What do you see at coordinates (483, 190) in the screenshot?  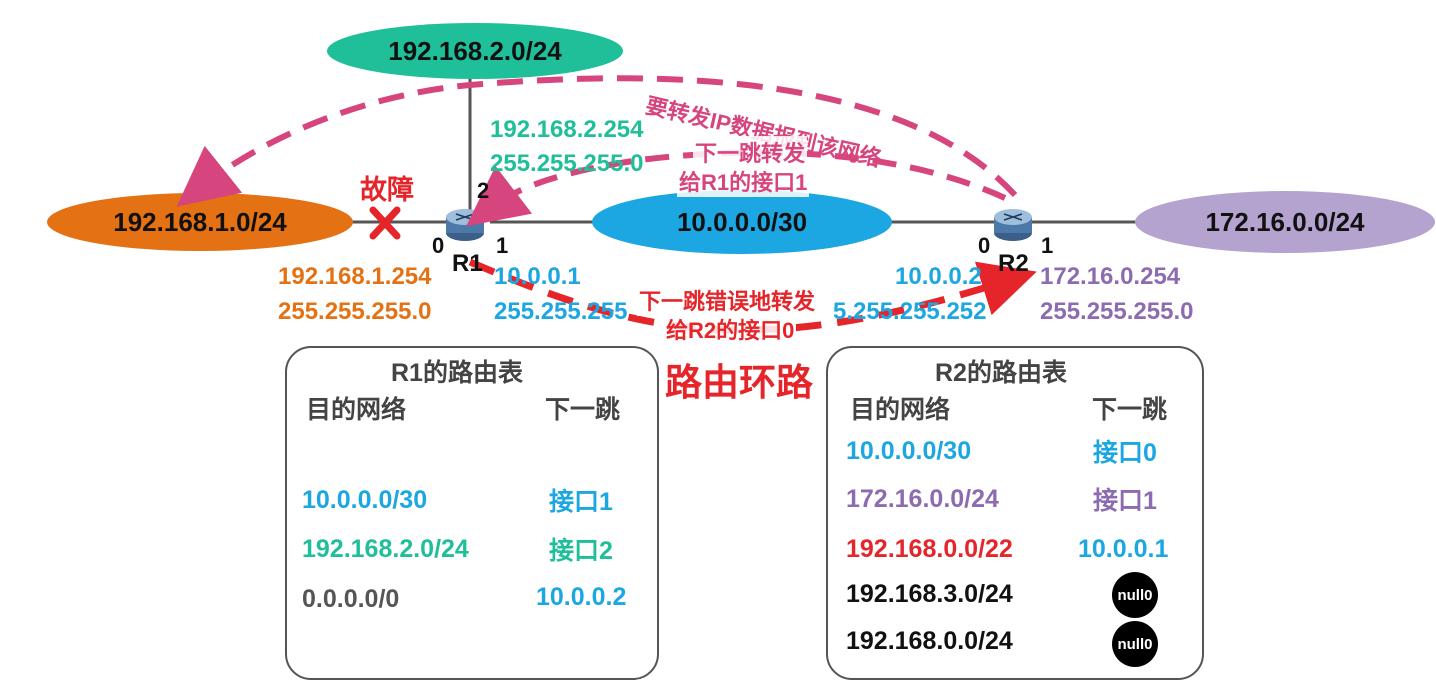 I see `r1-port-2: 2` at bounding box center [483, 190].